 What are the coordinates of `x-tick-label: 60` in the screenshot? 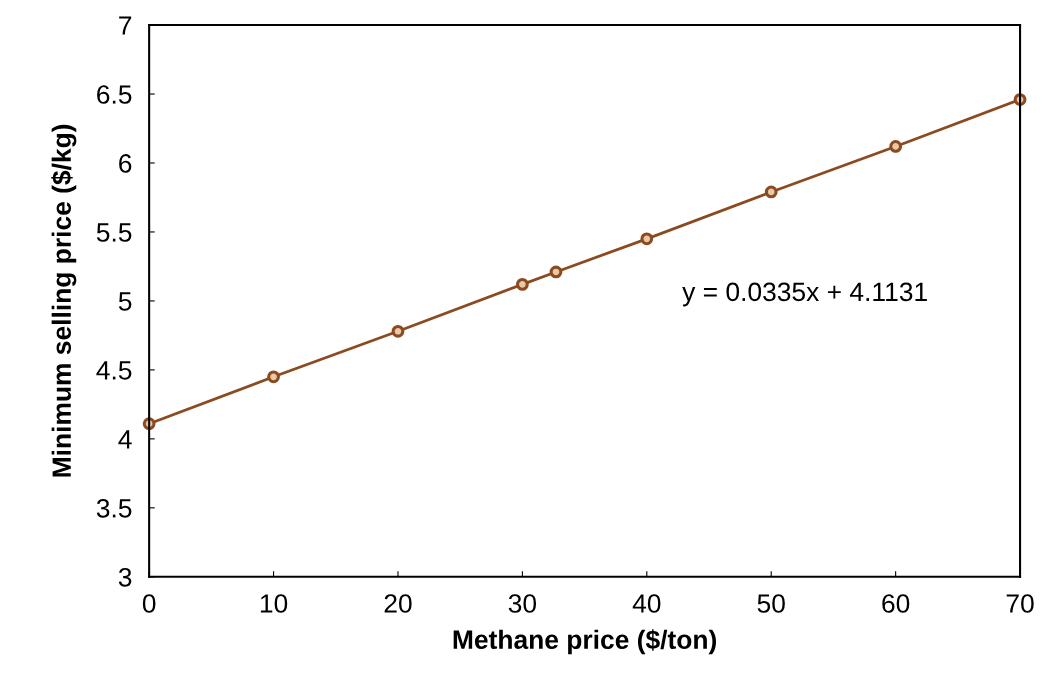 It's located at (896, 603).